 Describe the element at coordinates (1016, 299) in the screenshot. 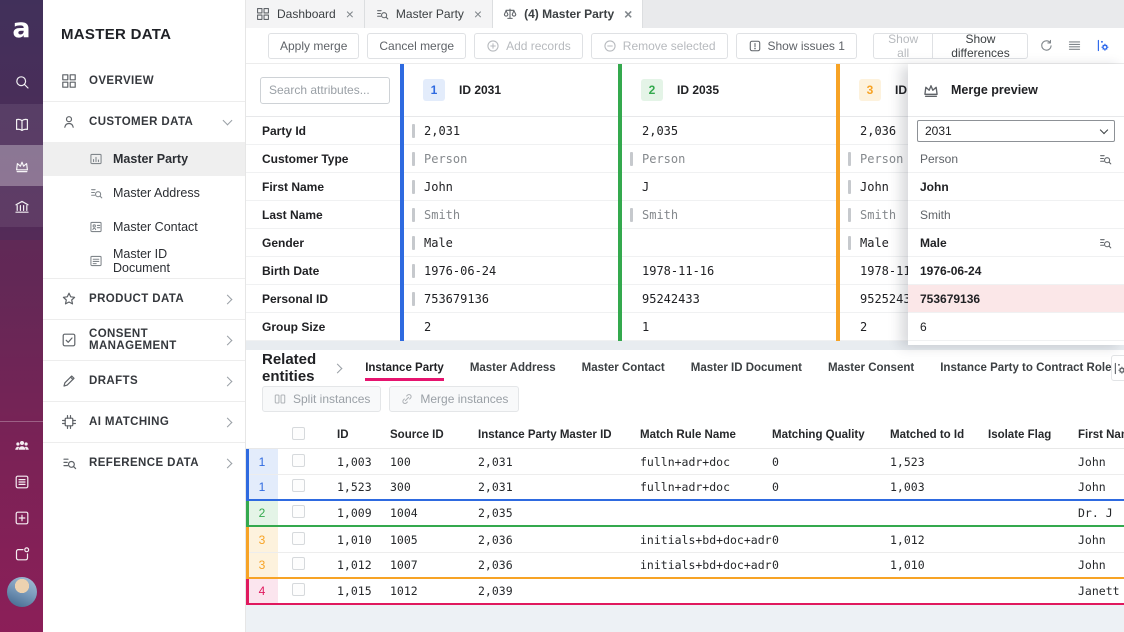

I see `merge-preview-value: 753679136` at that location.